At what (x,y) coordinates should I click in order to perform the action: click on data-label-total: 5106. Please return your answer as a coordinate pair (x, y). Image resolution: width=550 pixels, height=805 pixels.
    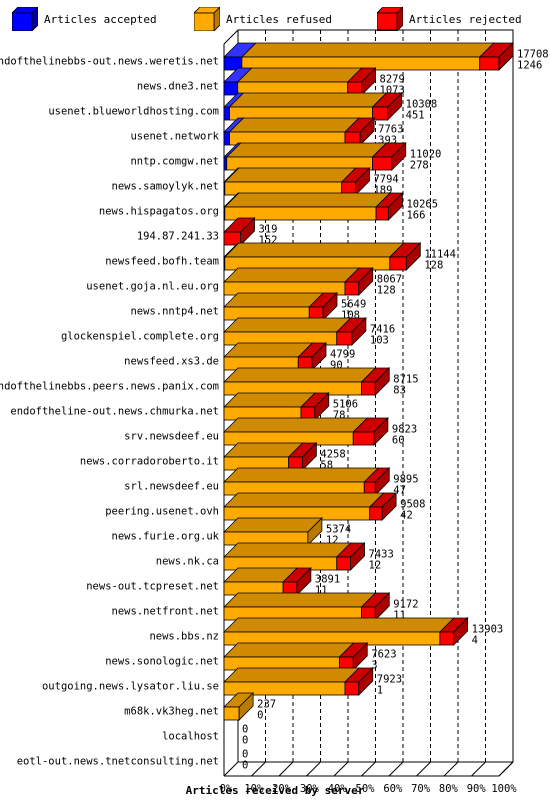
    Looking at the image, I should click on (345, 405).